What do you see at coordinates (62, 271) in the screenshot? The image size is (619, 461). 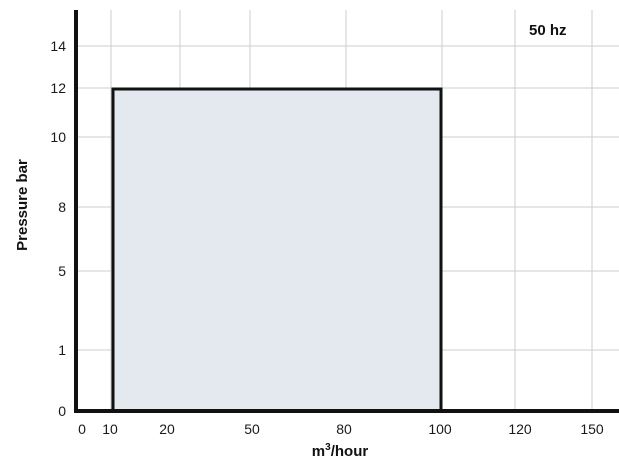 I see `y-tick-label: 5` at bounding box center [62, 271].